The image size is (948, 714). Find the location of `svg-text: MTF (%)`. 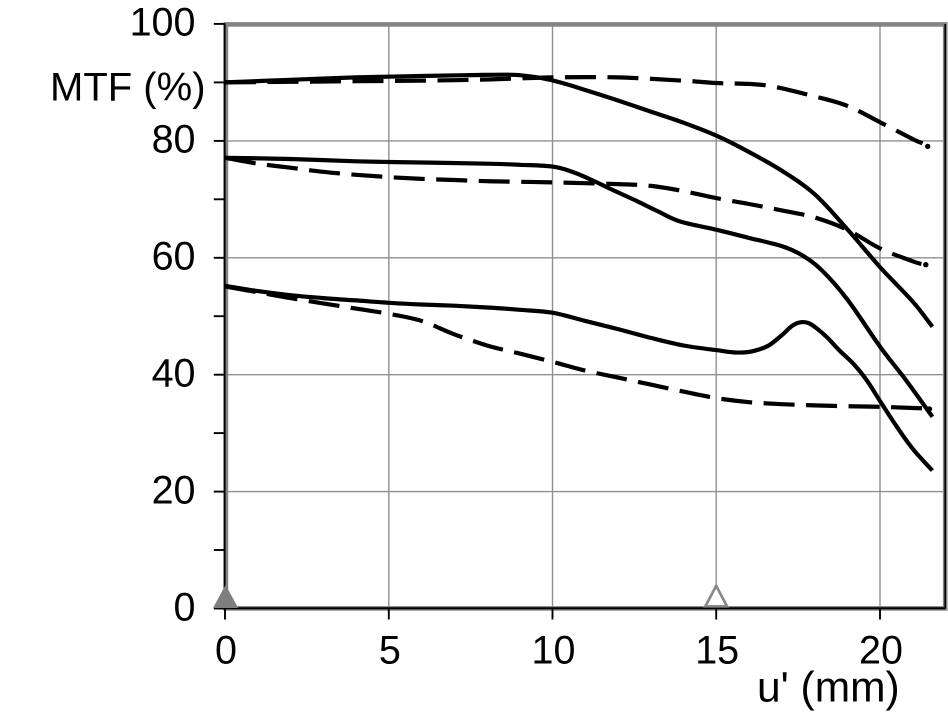

svg-text: MTF (%) is located at coordinates (128, 88).